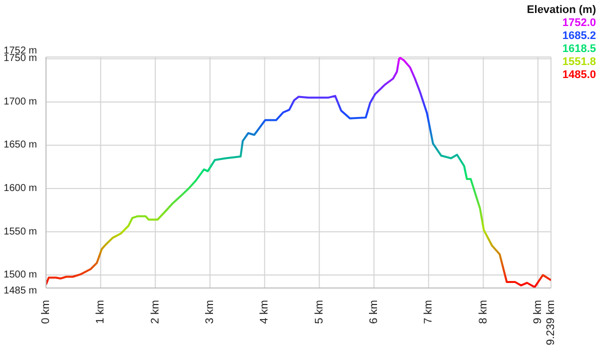  I want to click on x-tick-label: 8 km, so click(483, 312).